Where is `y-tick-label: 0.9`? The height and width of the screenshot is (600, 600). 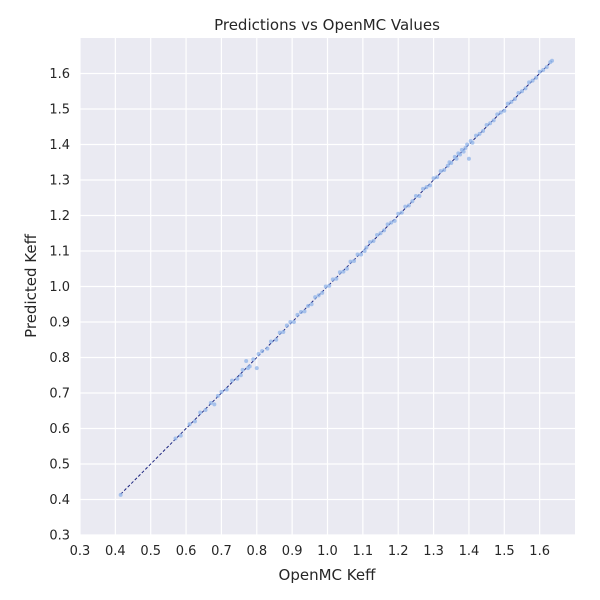
y-tick-label: 0.9 is located at coordinates (59, 323).